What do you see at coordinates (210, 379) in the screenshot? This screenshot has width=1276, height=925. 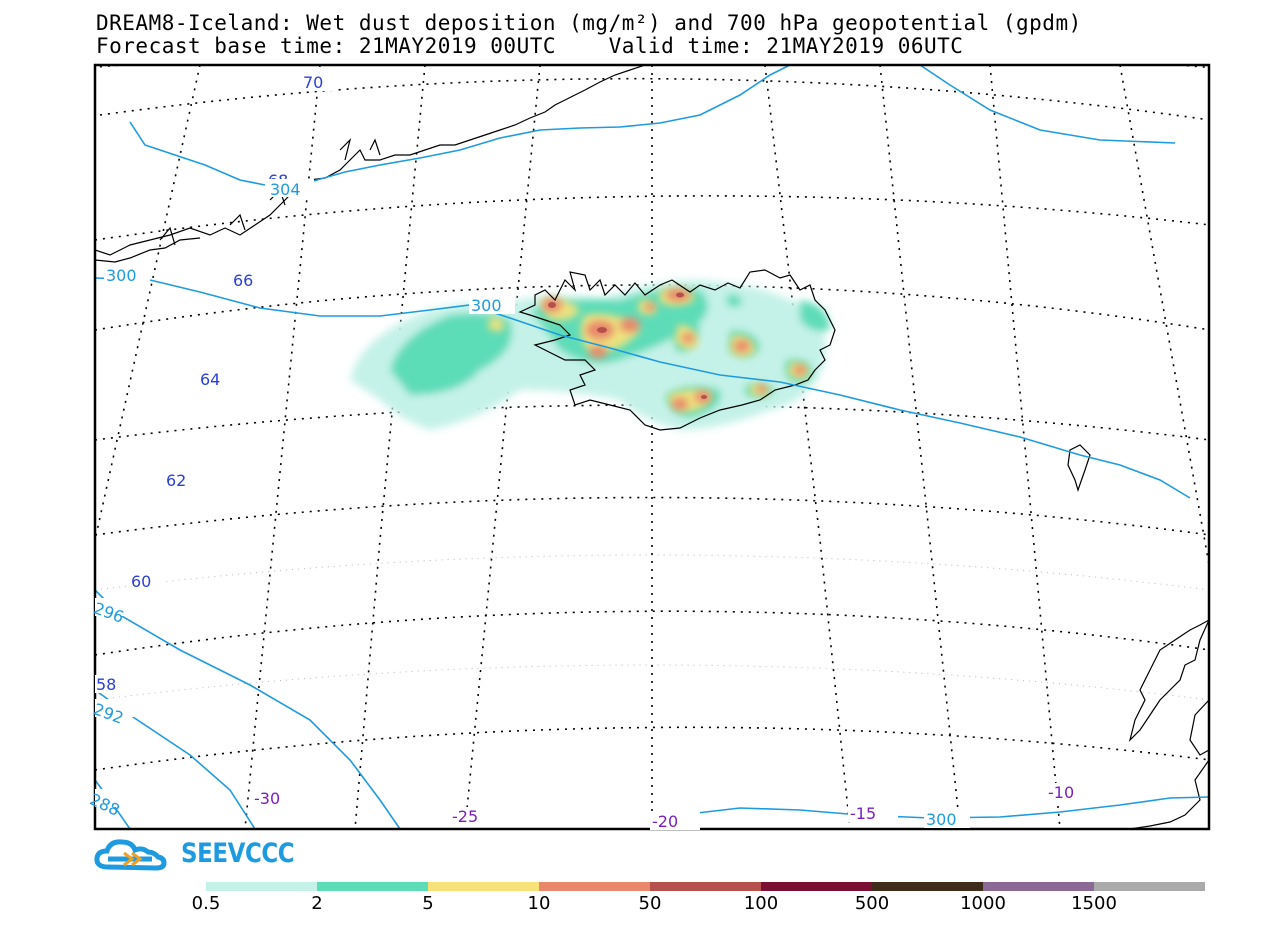 I see `lat-label-64: 64` at bounding box center [210, 379].